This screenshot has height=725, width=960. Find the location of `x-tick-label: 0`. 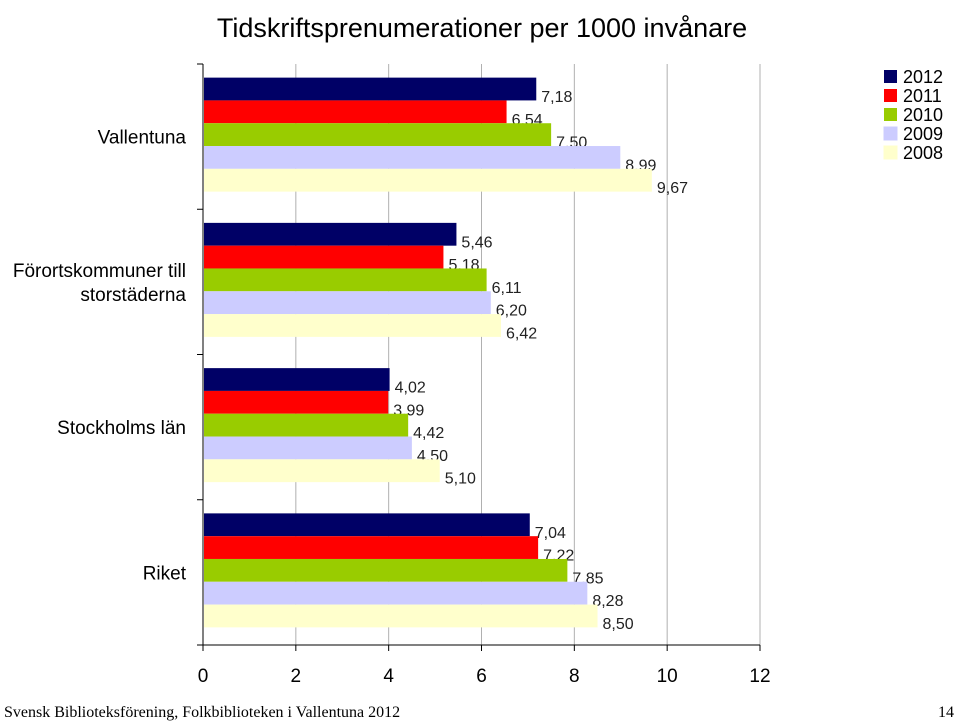

x-tick-label: 0 is located at coordinates (203, 676).